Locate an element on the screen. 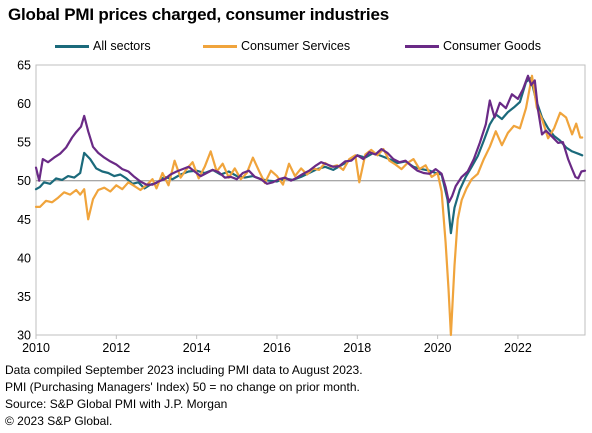 The width and height of the screenshot is (592, 433). legend-swatch-all-sectors is located at coordinates (72, 46).